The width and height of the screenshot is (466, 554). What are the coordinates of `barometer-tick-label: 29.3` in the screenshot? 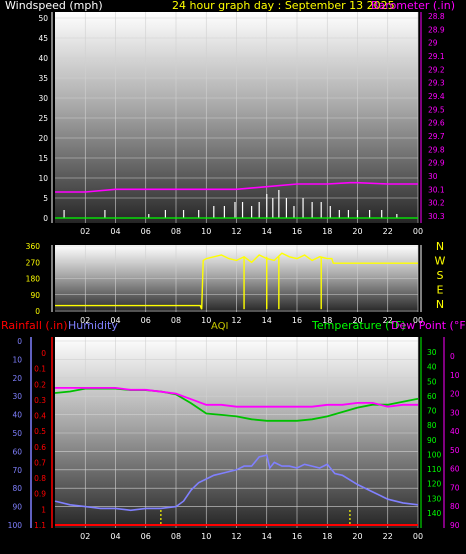 It's located at (436, 83).